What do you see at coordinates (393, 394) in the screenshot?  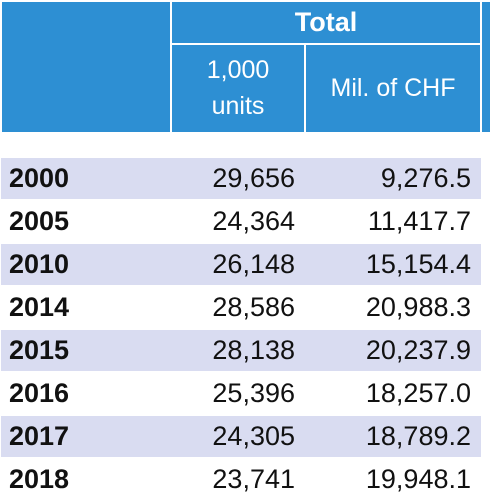 I see `row-value: 18,257.0` at bounding box center [393, 394].